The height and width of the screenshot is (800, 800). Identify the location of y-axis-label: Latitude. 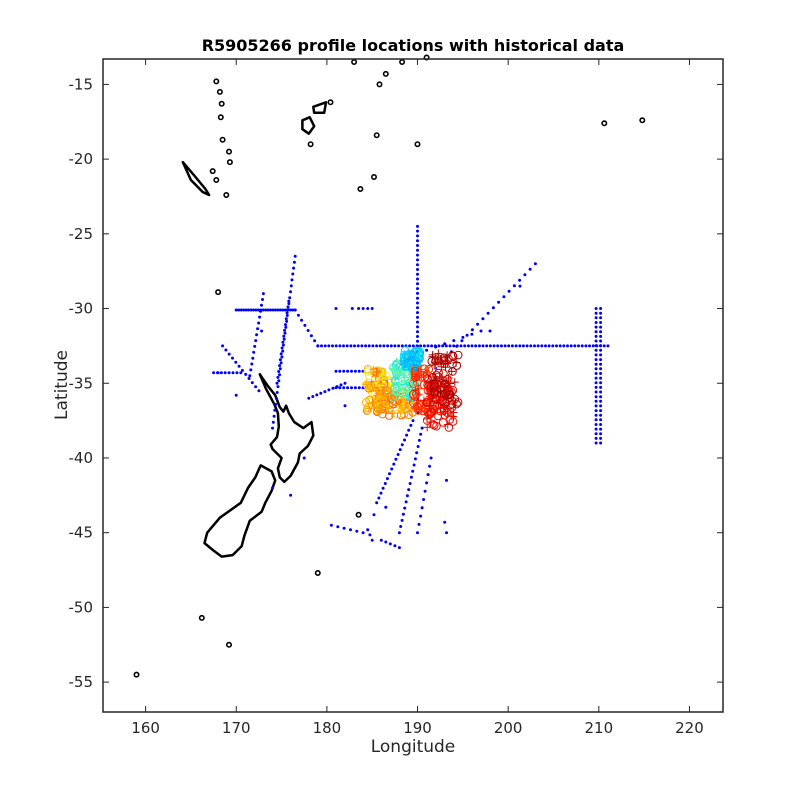
(62, 385).